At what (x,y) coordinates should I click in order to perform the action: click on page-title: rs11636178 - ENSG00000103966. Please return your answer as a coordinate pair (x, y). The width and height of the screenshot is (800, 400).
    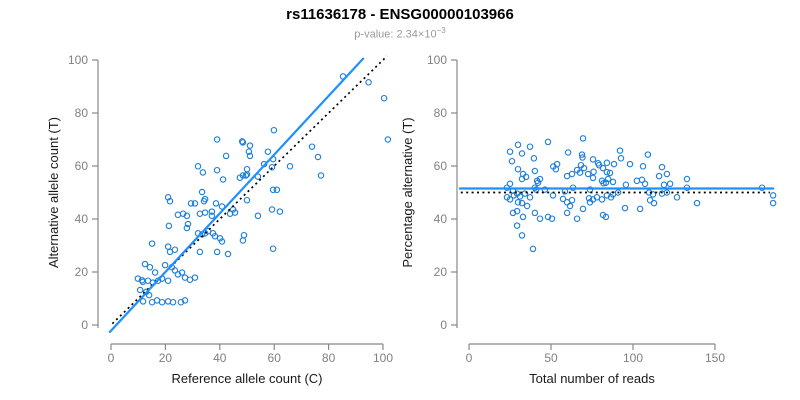
    Looking at the image, I should click on (400, 14).